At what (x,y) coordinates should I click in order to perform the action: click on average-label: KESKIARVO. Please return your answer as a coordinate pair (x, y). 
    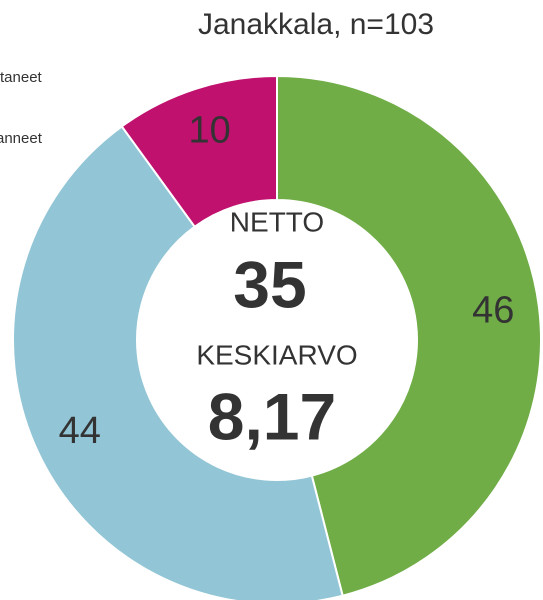
    Looking at the image, I should click on (276, 354).